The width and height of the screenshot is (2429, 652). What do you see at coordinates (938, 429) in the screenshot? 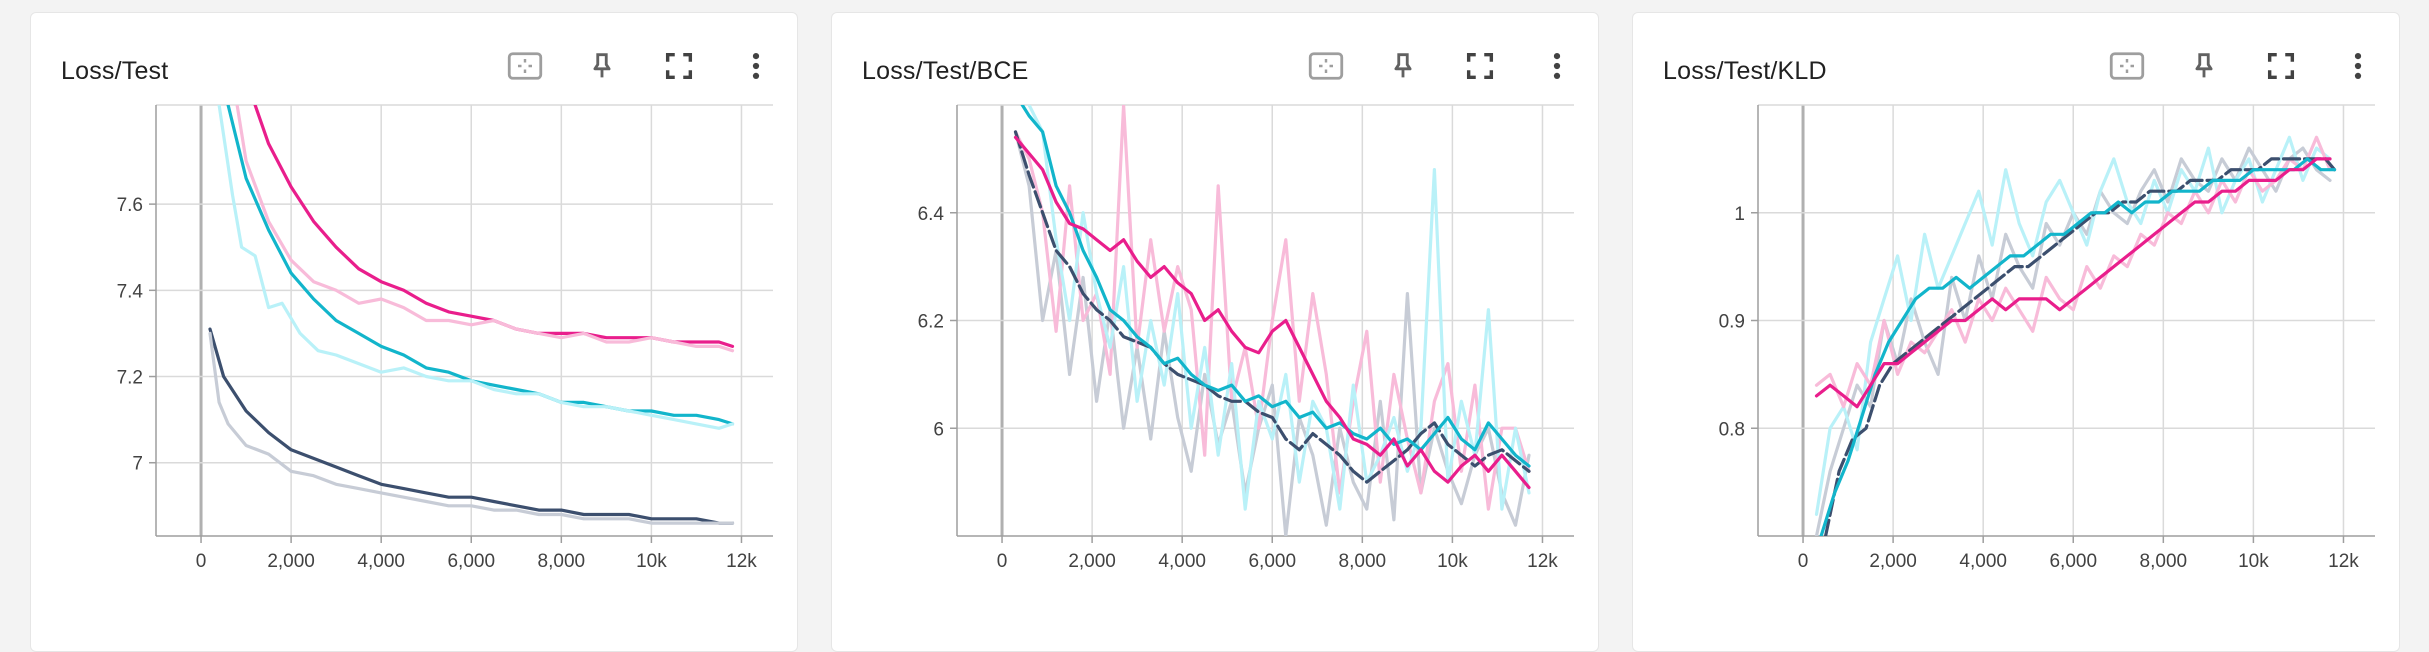
I see `y-tick-label: 6` at bounding box center [938, 429].